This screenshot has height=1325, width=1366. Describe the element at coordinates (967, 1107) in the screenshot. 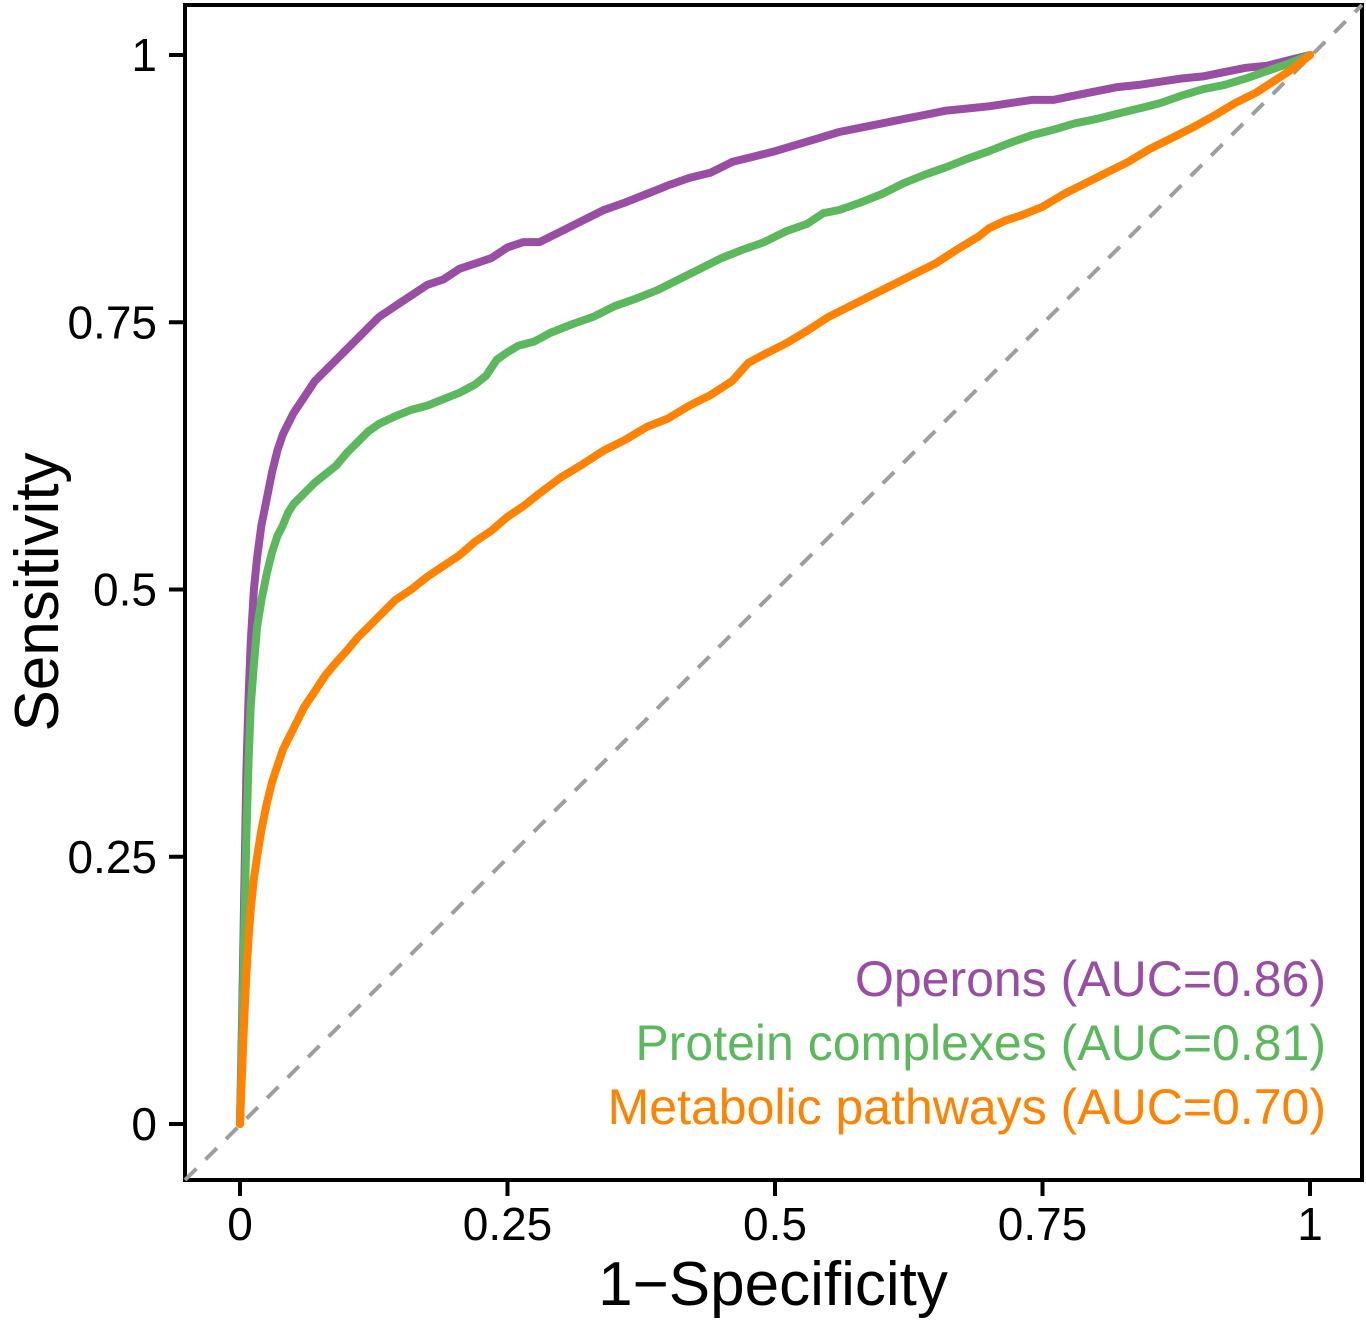

I see `legend-item-metabolic-pathways: Metabolic pathways (AUC=0.70)` at that location.